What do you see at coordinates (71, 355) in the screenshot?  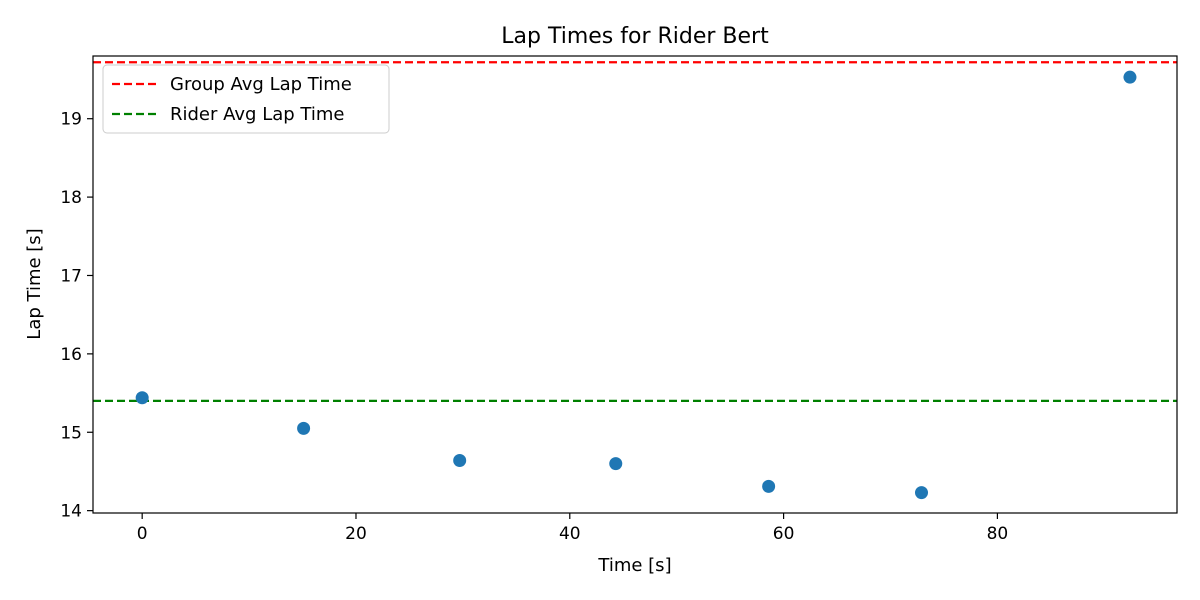 I see `y-tick-label: 16` at bounding box center [71, 355].